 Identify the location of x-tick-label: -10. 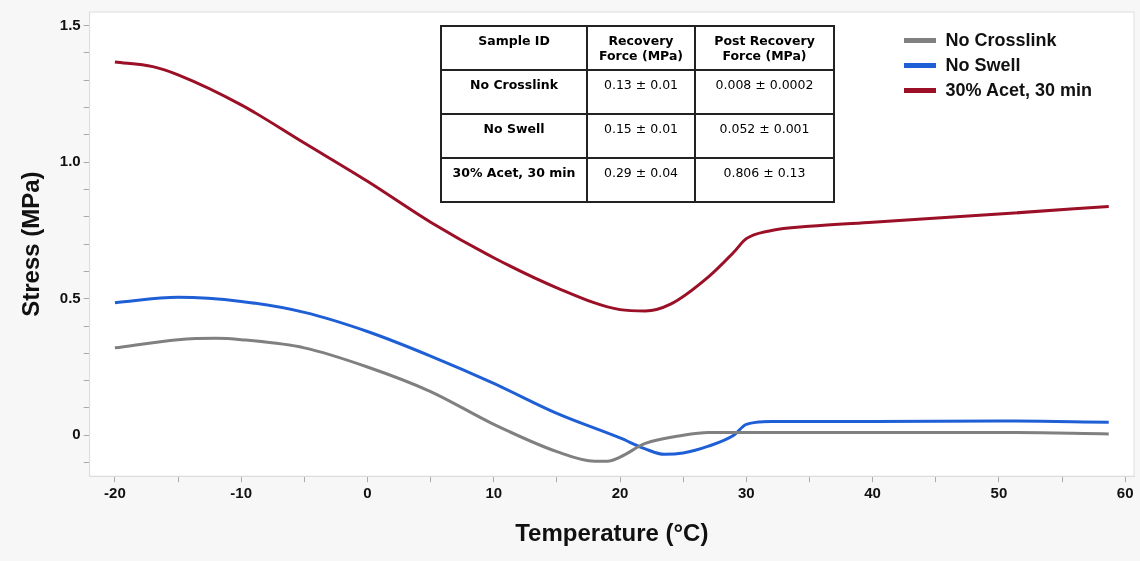
(241, 493).